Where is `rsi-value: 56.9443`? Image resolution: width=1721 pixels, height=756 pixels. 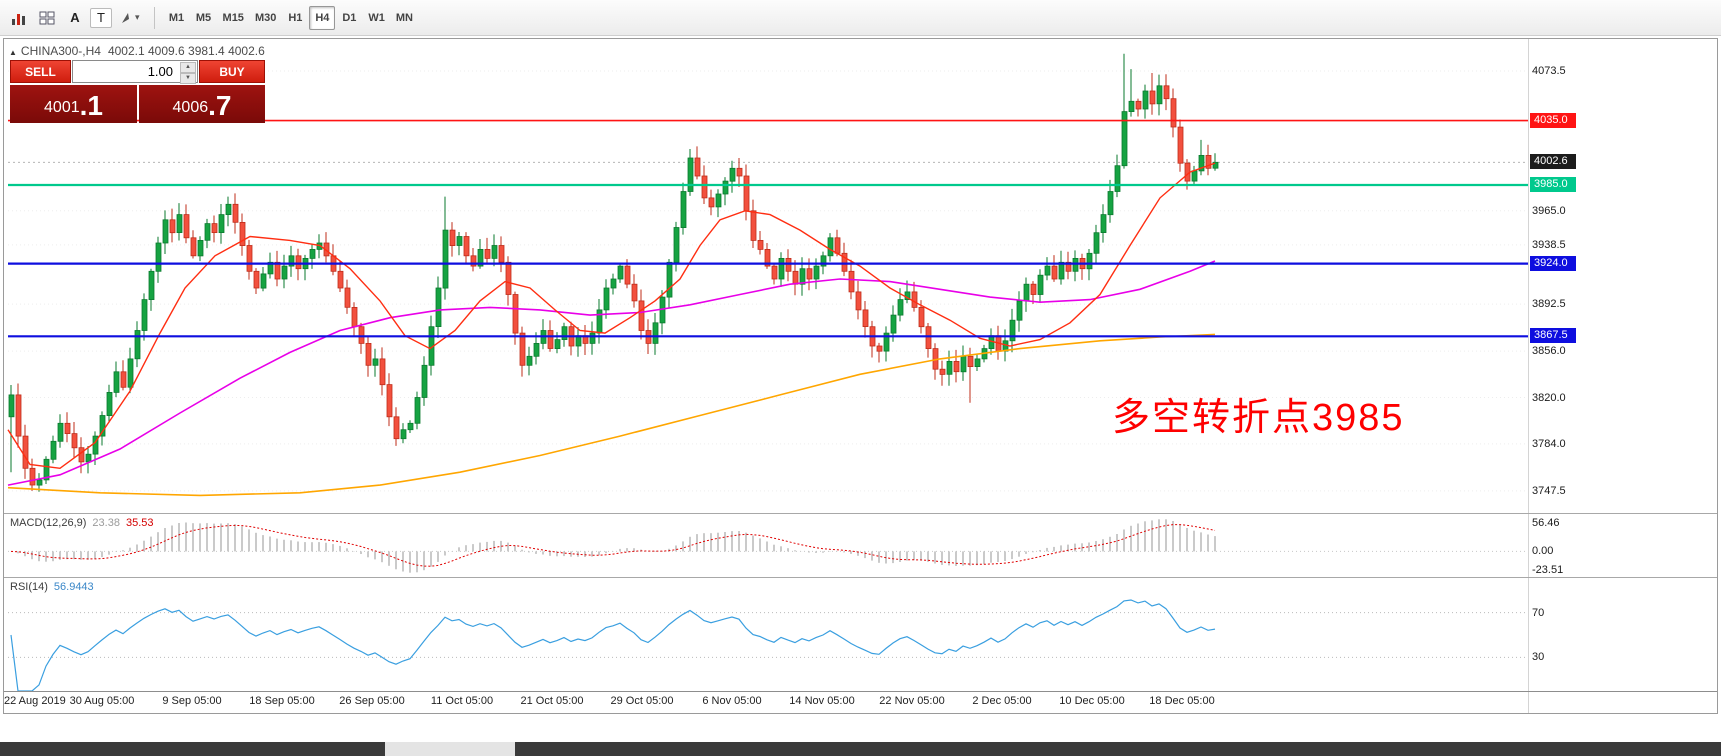 rsi-value: 56.9443 is located at coordinates (73, 587).